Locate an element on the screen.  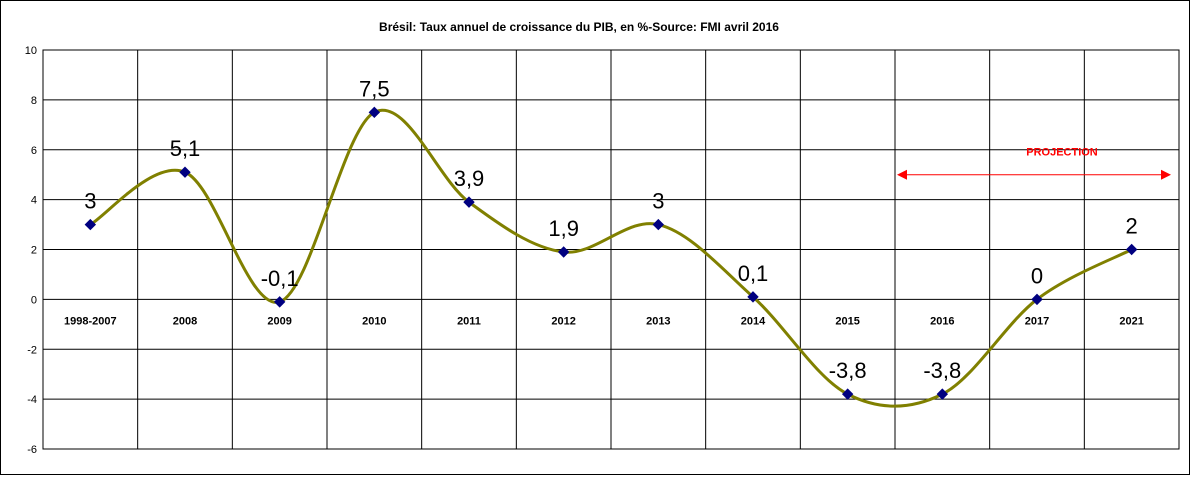
projection-label: PROJECTION is located at coordinates (1062, 153).